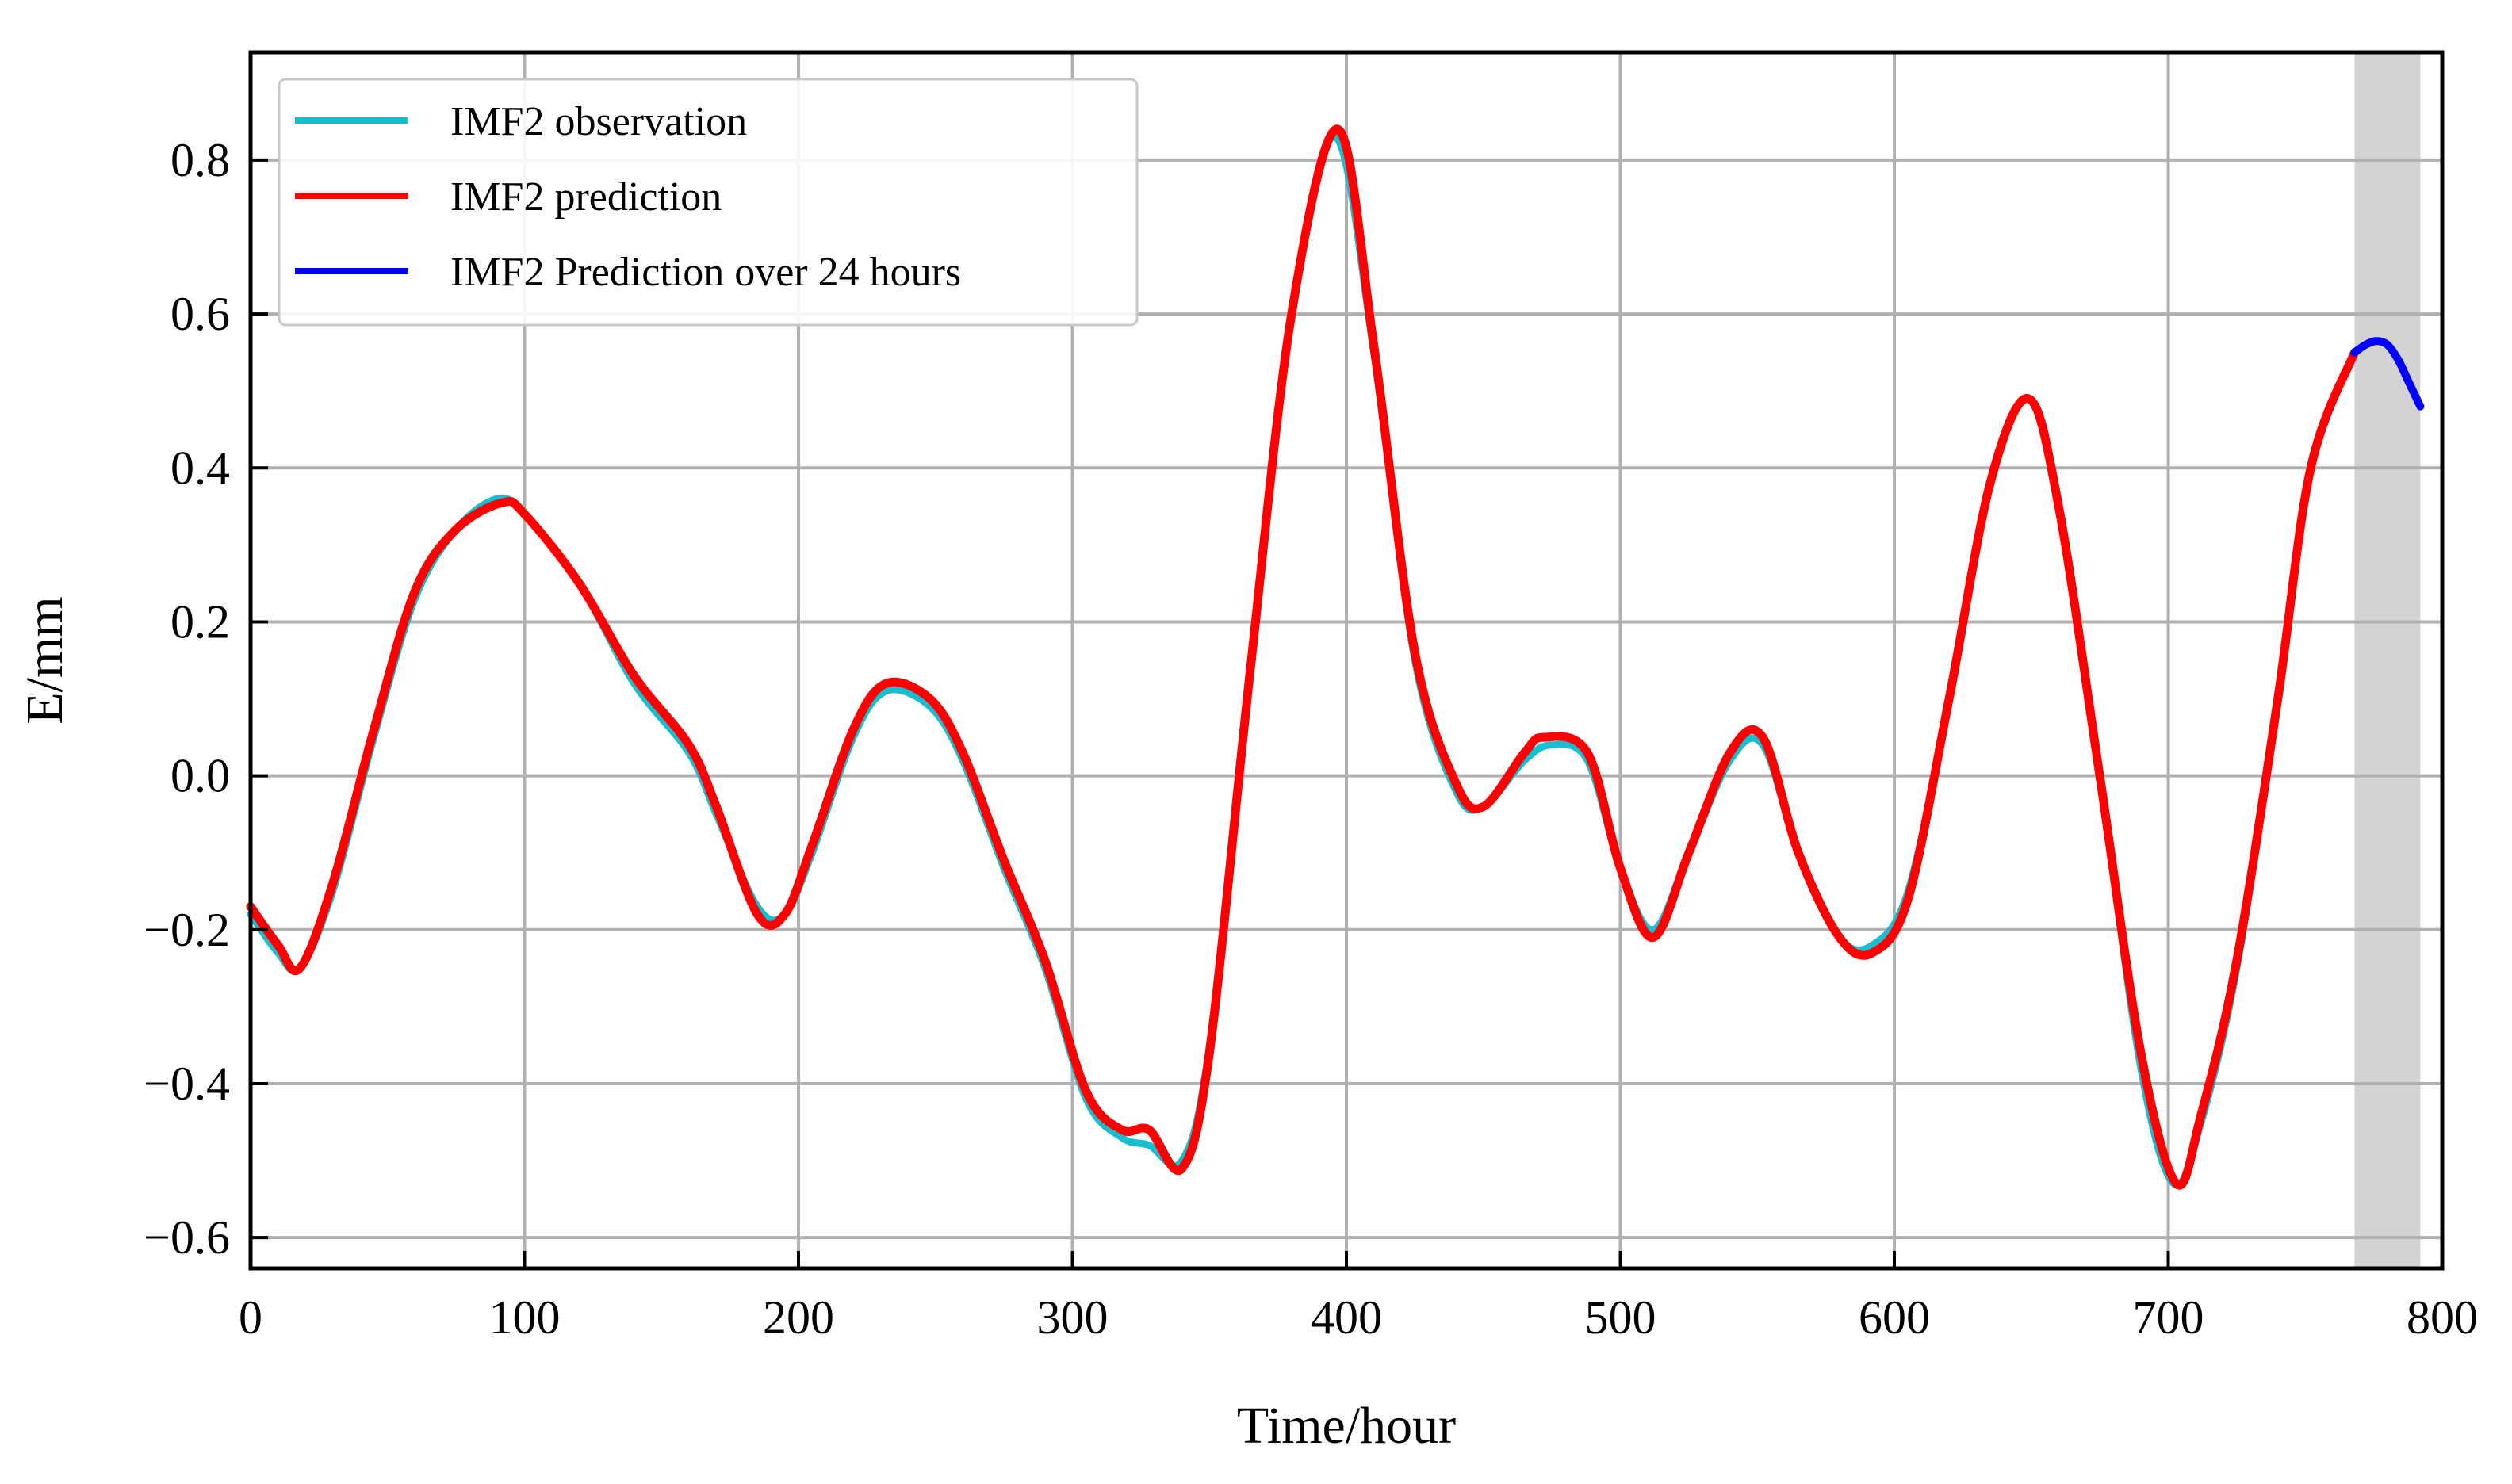 The width and height of the screenshot is (2512, 1484). What do you see at coordinates (2387, 374) in the screenshot?
I see `series-line-prediction-24h` at bounding box center [2387, 374].